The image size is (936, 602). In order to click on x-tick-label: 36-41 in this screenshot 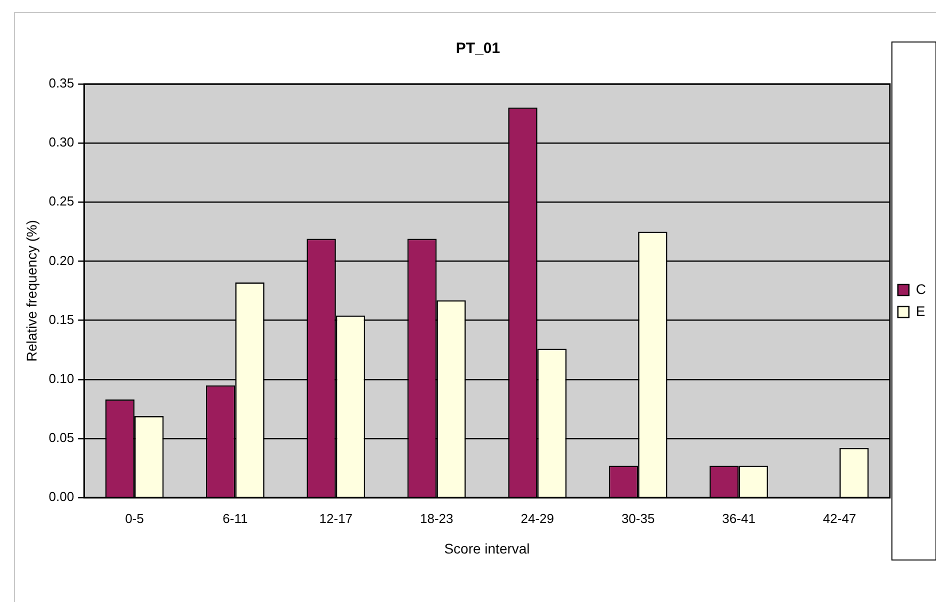, I will do `click(739, 518)`.